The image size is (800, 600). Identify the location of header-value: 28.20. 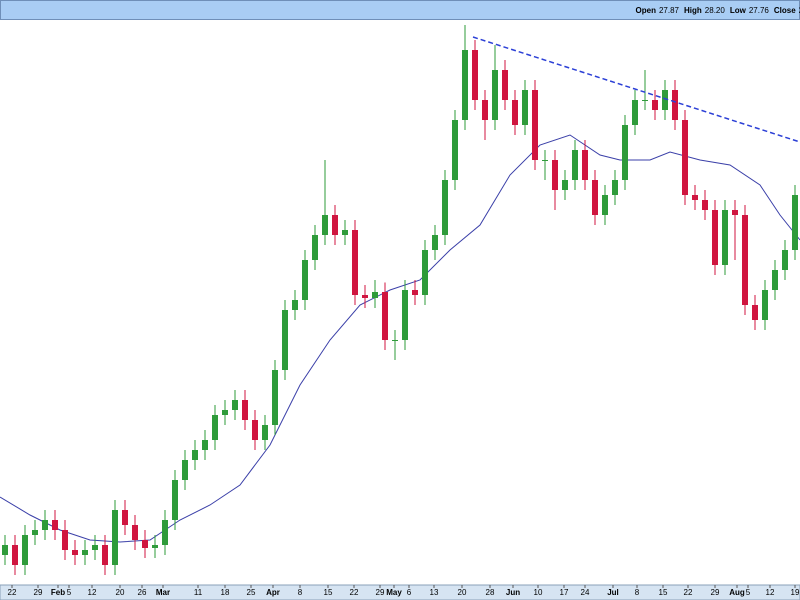
(715, 10).